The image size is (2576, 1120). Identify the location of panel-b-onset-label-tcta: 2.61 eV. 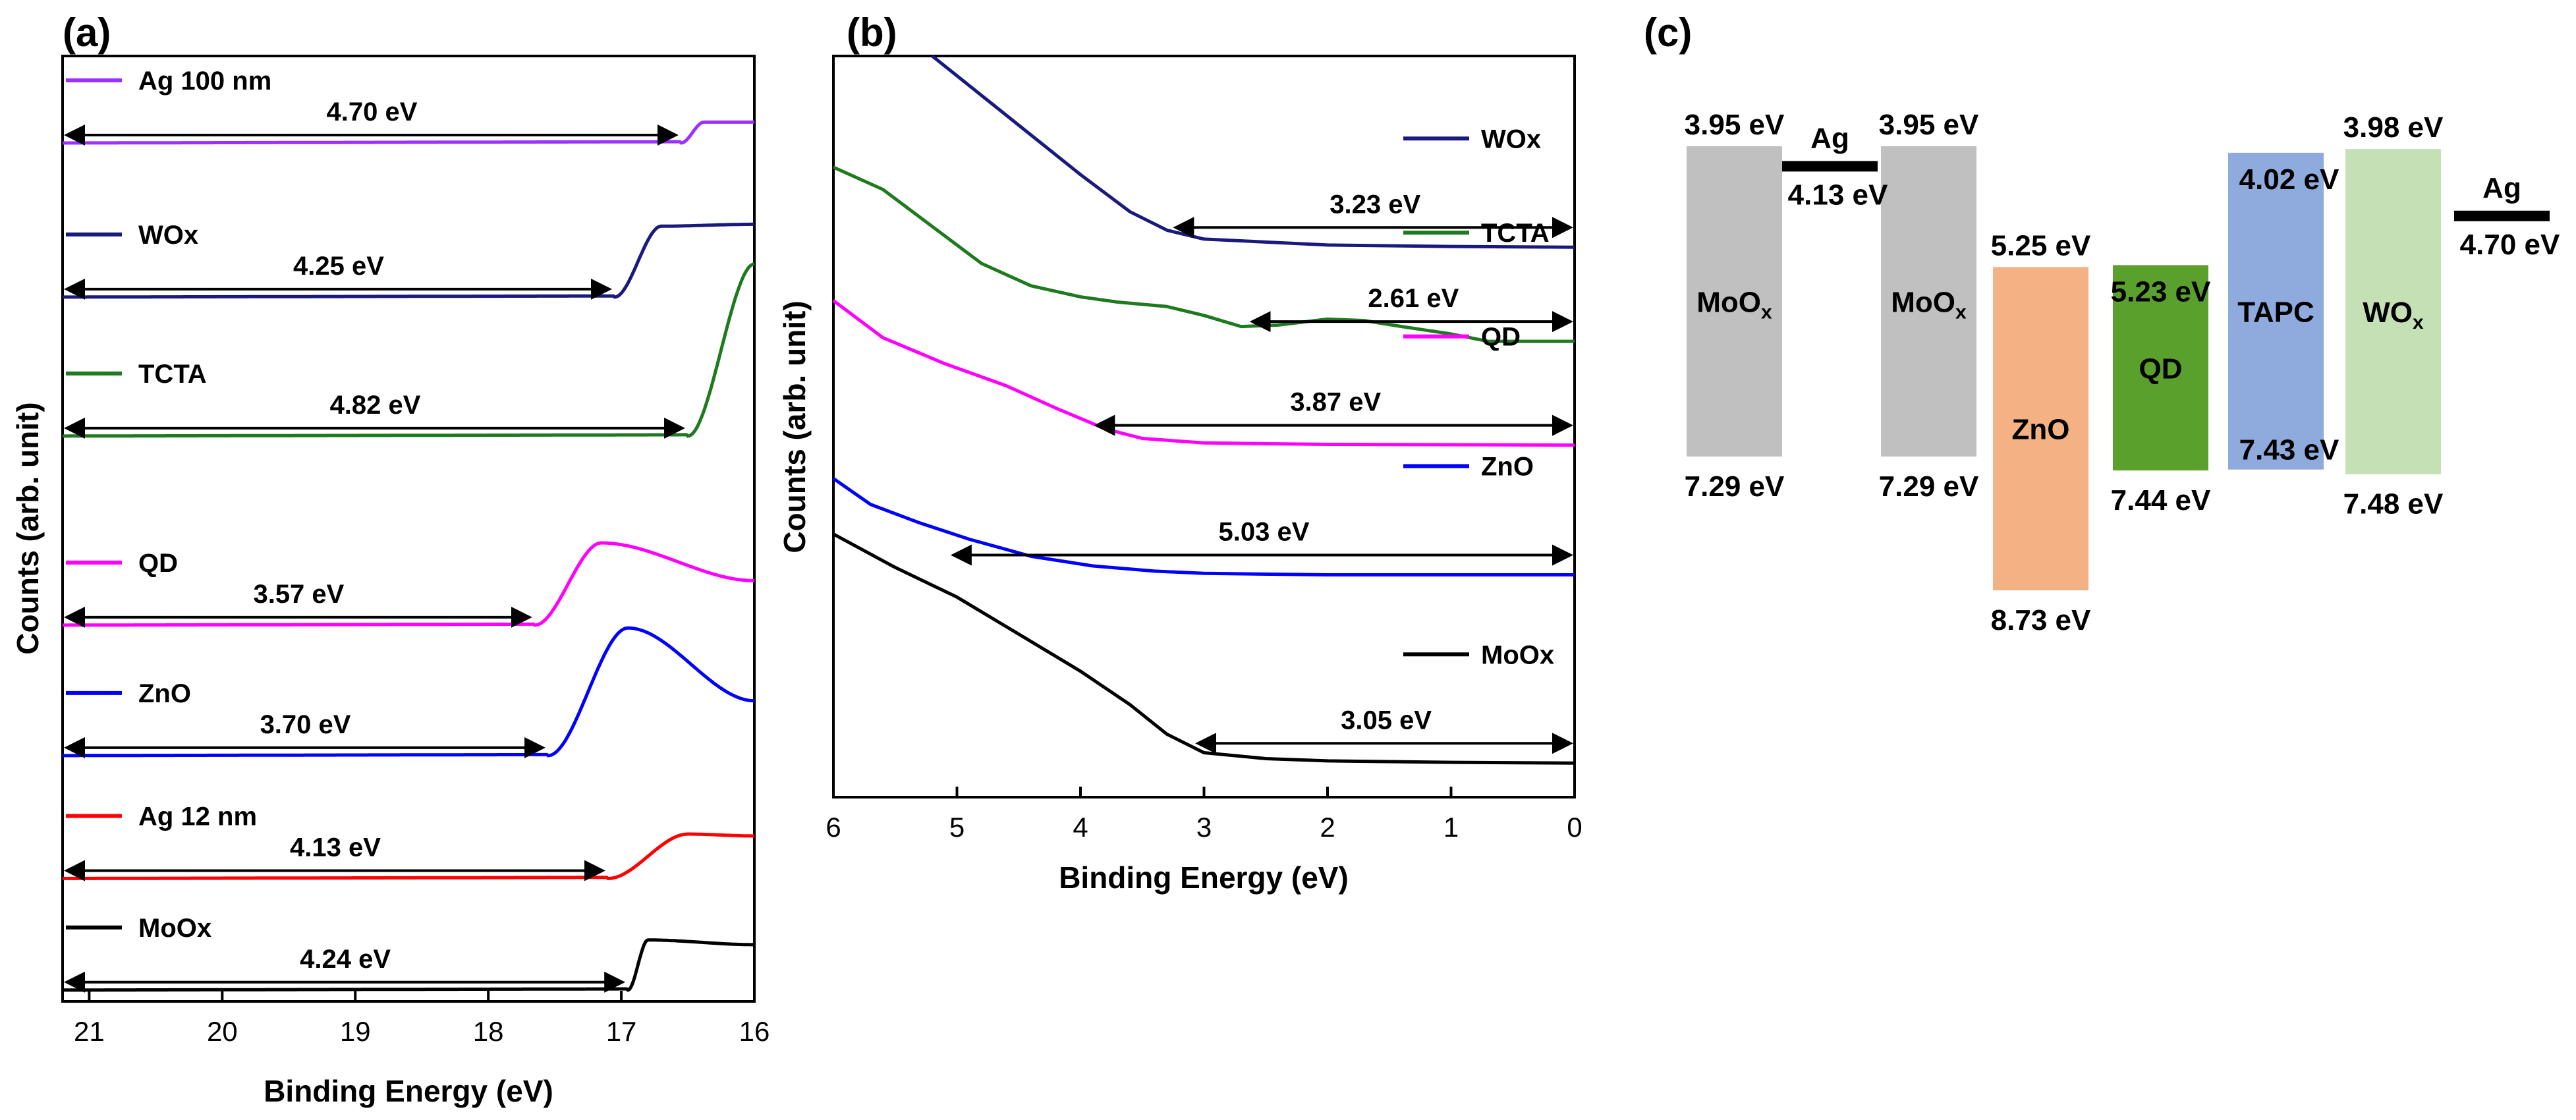
(1413, 298).